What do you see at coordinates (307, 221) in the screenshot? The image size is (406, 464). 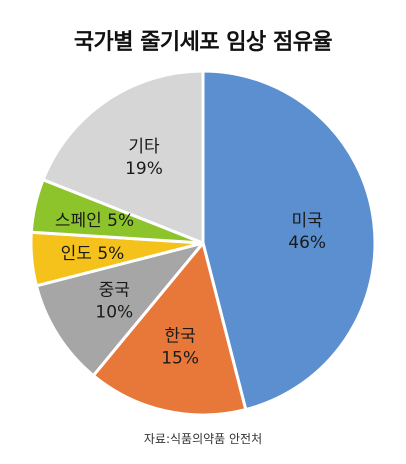 I see `slice-name-0: 미국` at bounding box center [307, 221].